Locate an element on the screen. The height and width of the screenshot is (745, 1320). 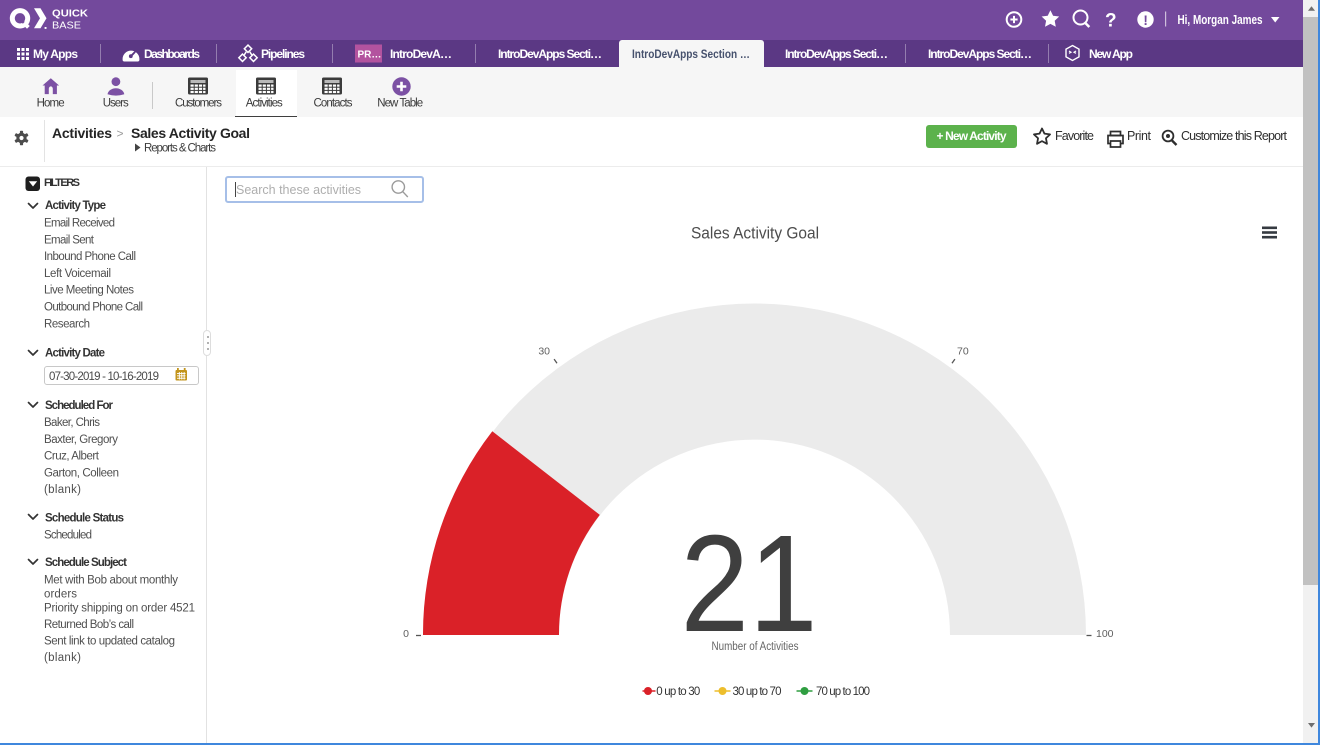
svg-text: New Table is located at coordinates (400, 104).